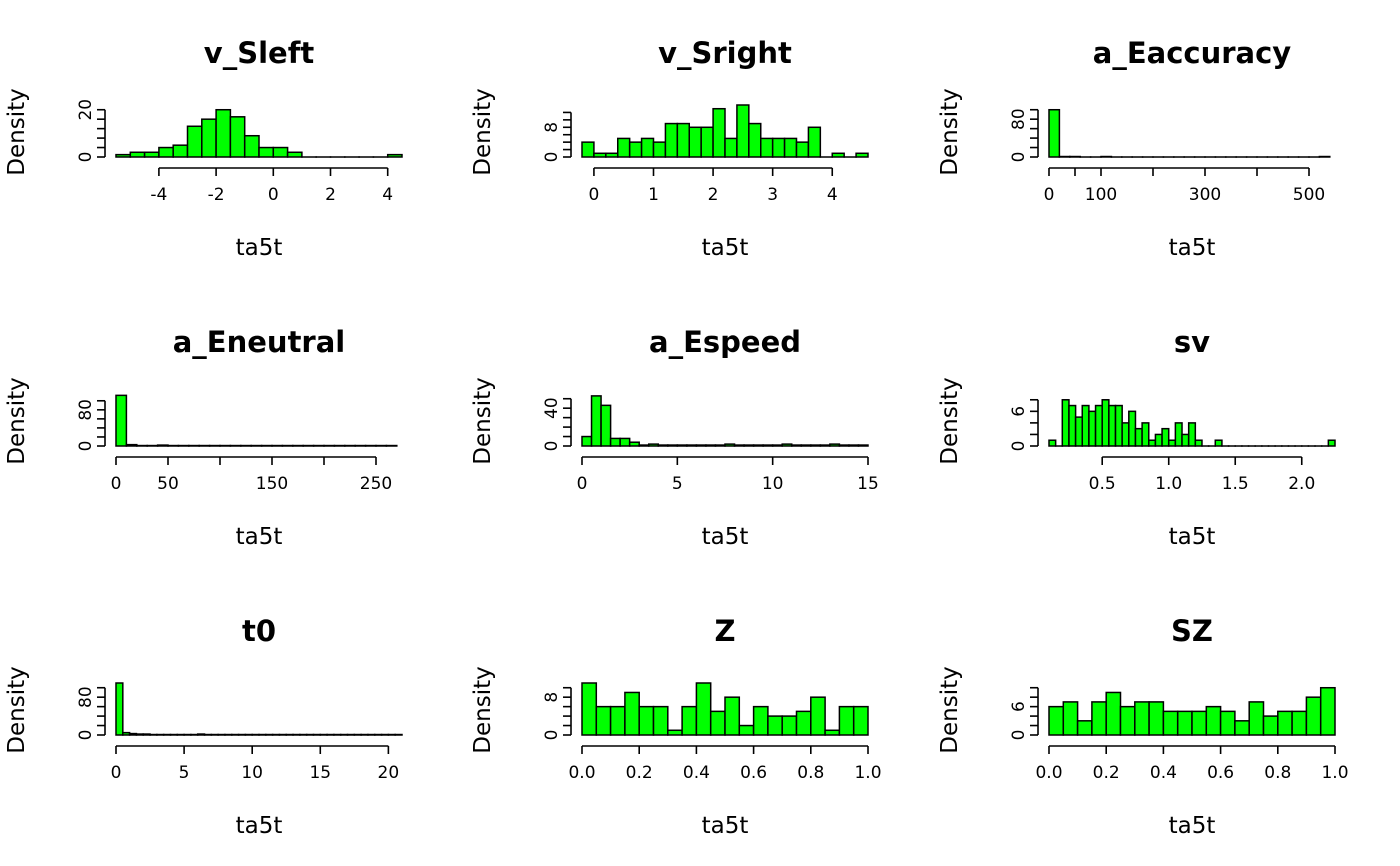 Image resolution: width=1400 pixels, height=866 pixels. What do you see at coordinates (1235, 484) in the screenshot?
I see `panel-6-x-tick-label: 1.5` at bounding box center [1235, 484].